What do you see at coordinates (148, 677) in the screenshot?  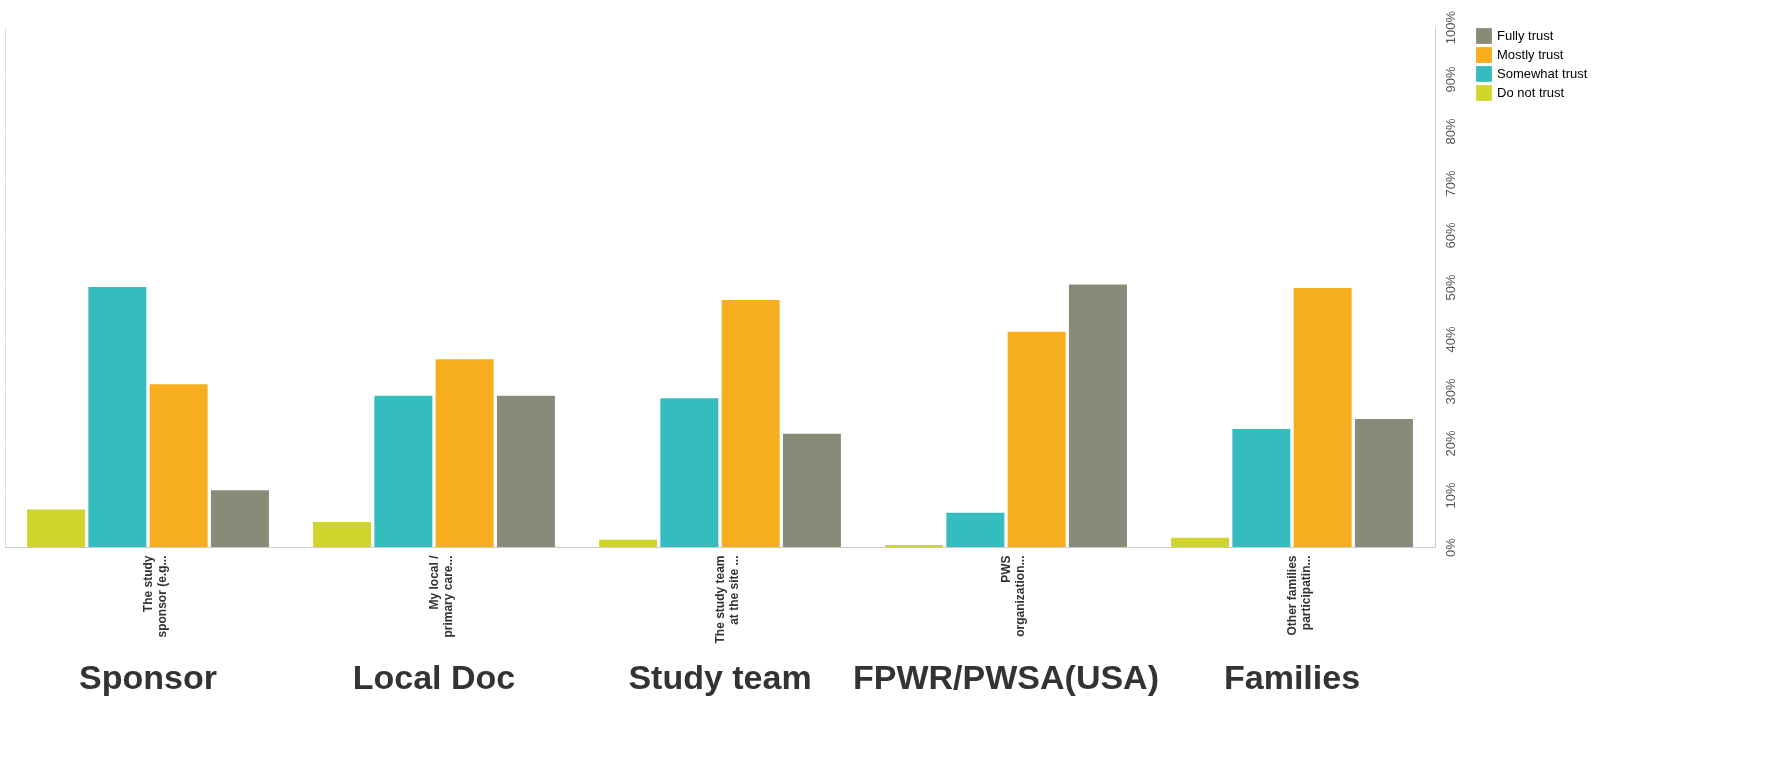 I see `text: Sponsor` at bounding box center [148, 677].